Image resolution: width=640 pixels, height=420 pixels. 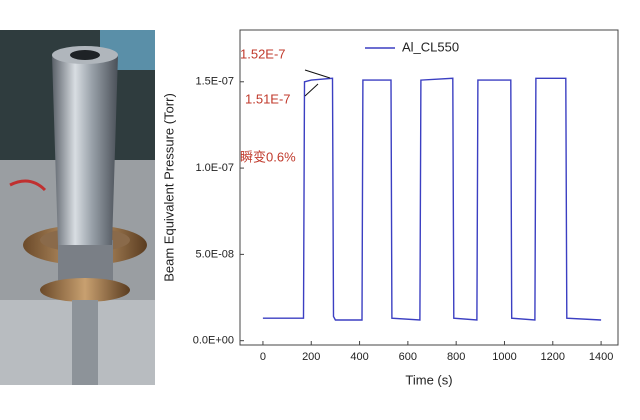 What do you see at coordinates (214, 168) in the screenshot?
I see `y-tick-label: 1.0E-07` at bounding box center [214, 168].